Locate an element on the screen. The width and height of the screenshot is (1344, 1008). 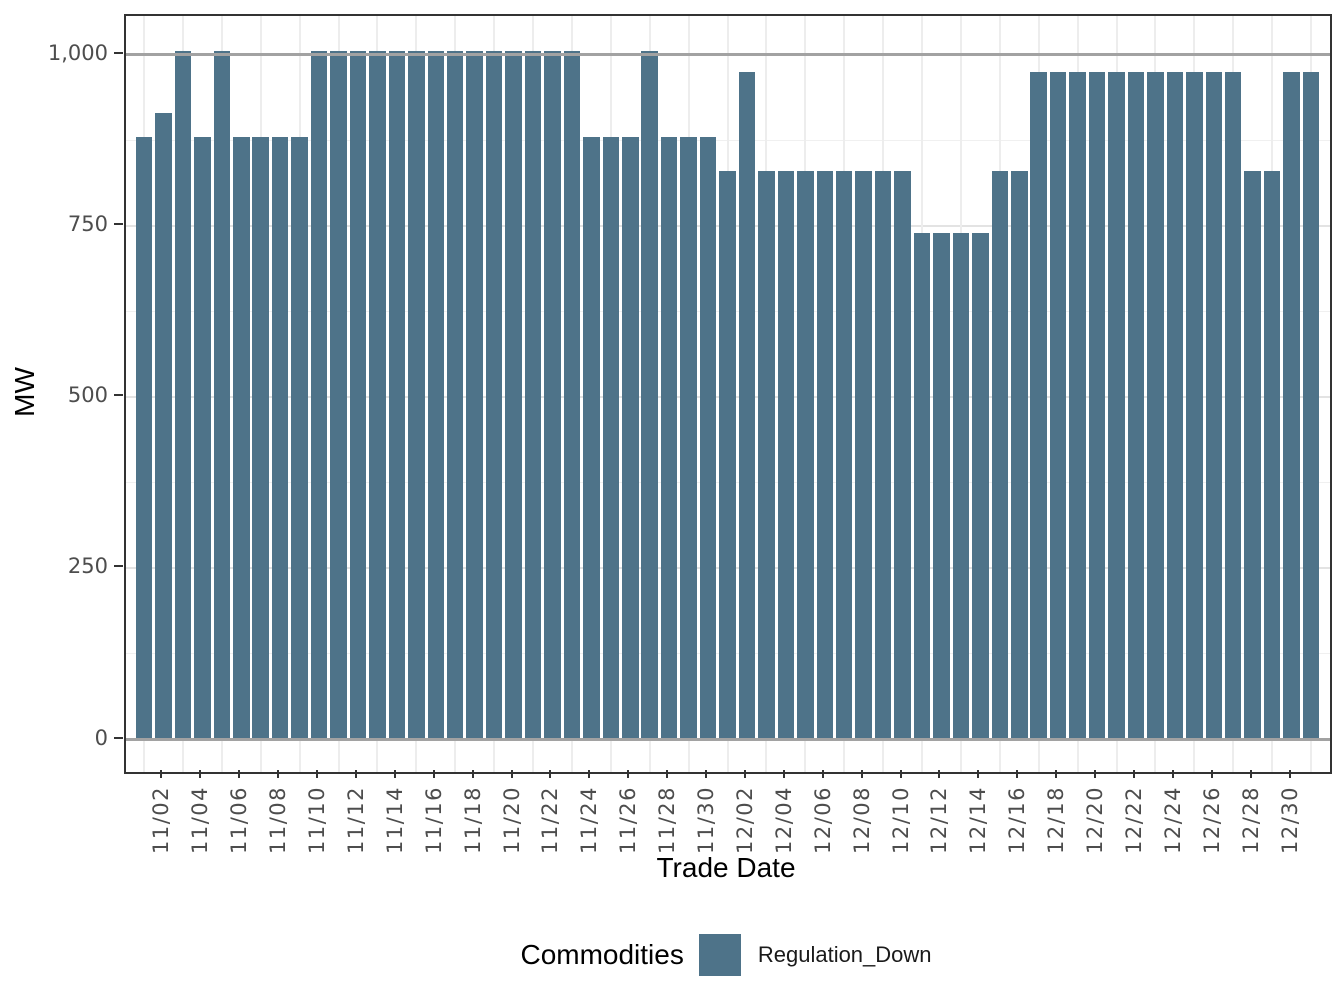
bar-12/17 is located at coordinates (1038, 405).